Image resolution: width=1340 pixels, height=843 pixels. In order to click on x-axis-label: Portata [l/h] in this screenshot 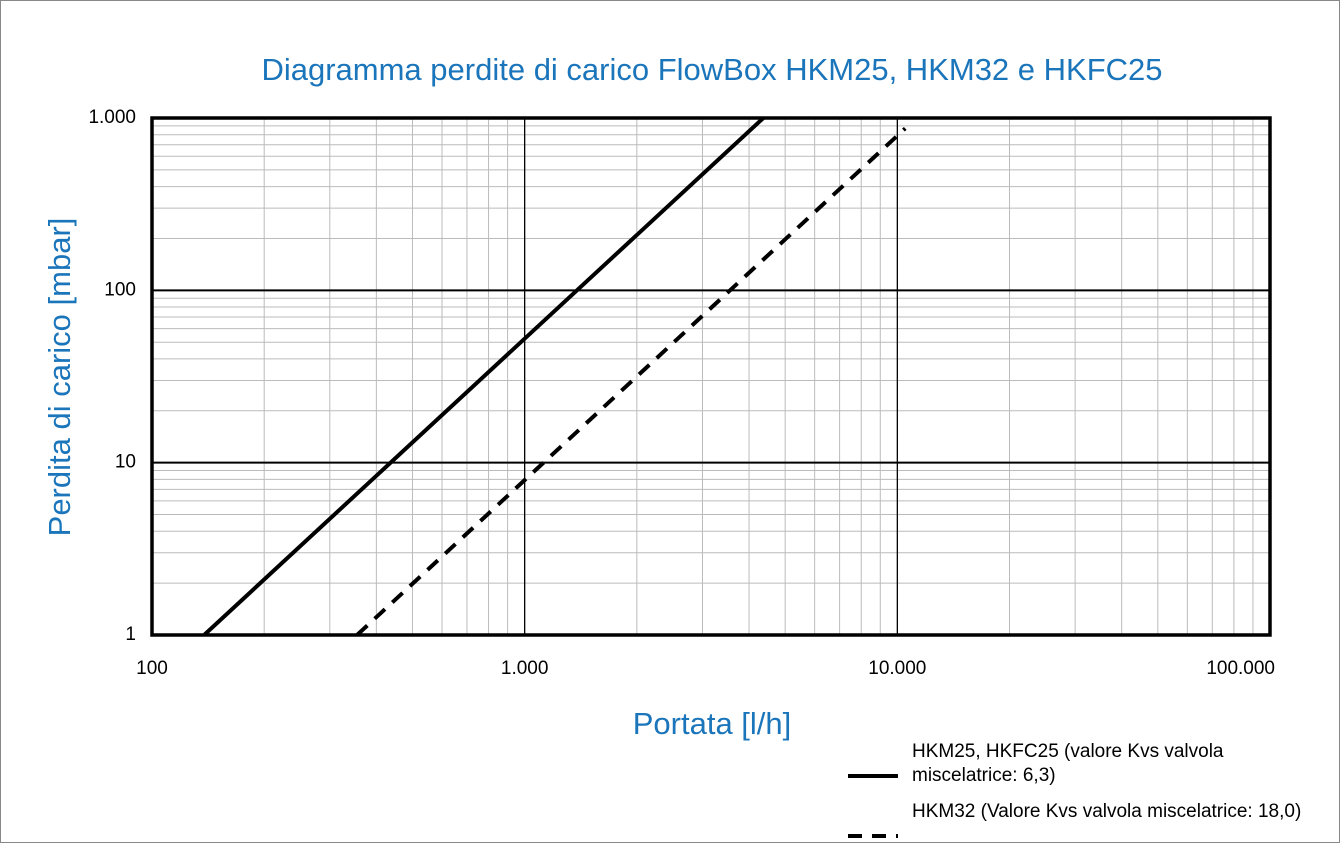, I will do `click(712, 723)`.